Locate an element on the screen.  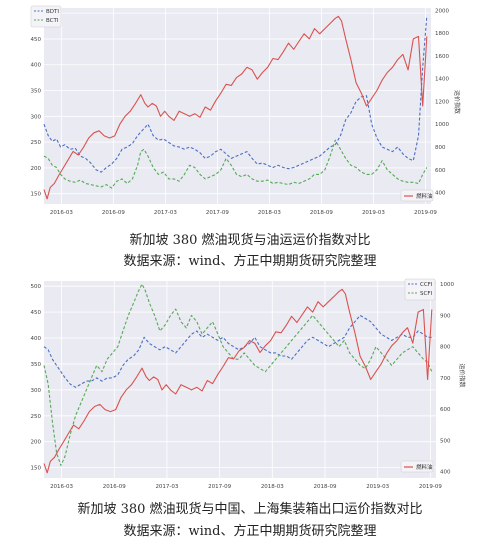
chart-1-caption: 新加坡 380 燃油现货与油运运价指数对比 is located at coordinates (250, 240).